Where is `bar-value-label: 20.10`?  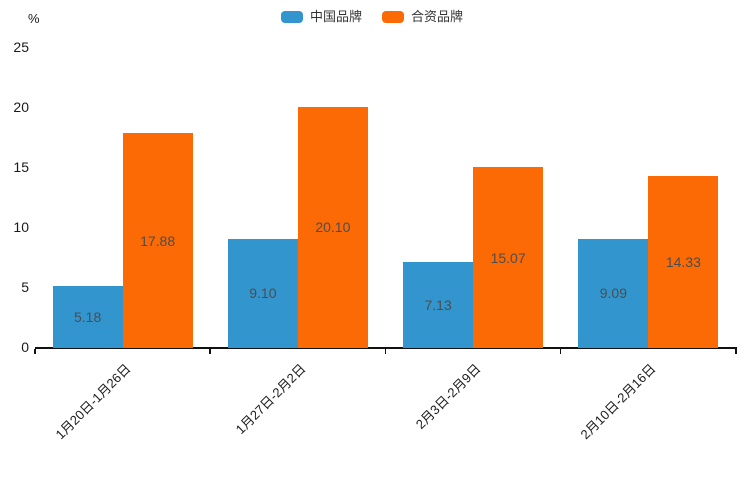
bar-value-label: 20.10 is located at coordinates (333, 227).